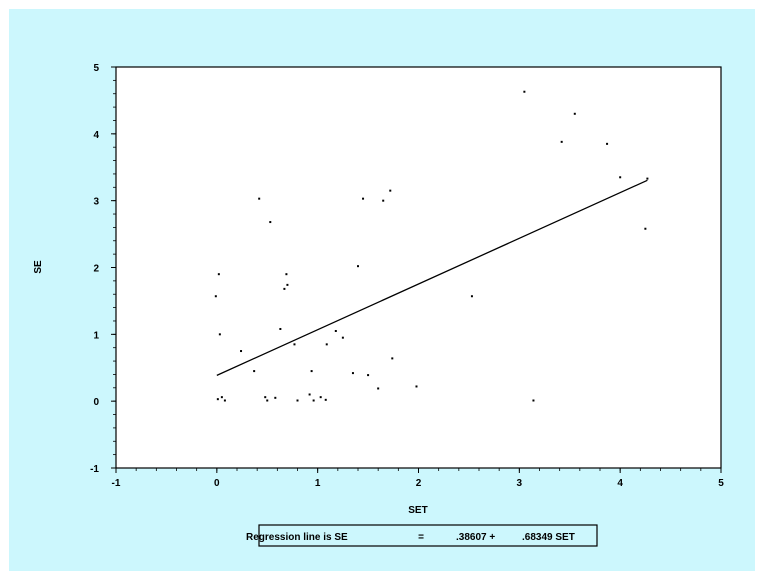 This screenshot has width=764, height=581. Describe the element at coordinates (116, 483) in the screenshot. I see `x-tick-label: -1` at that location.